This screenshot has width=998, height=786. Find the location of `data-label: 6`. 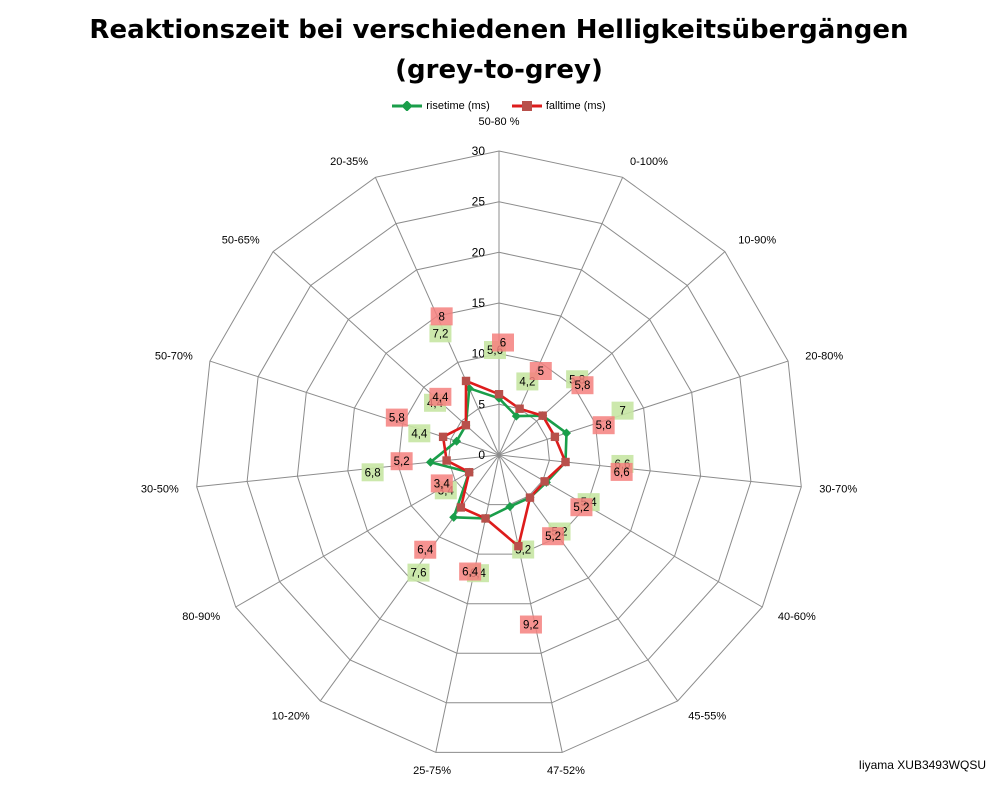

data-label: 6 is located at coordinates (503, 344).